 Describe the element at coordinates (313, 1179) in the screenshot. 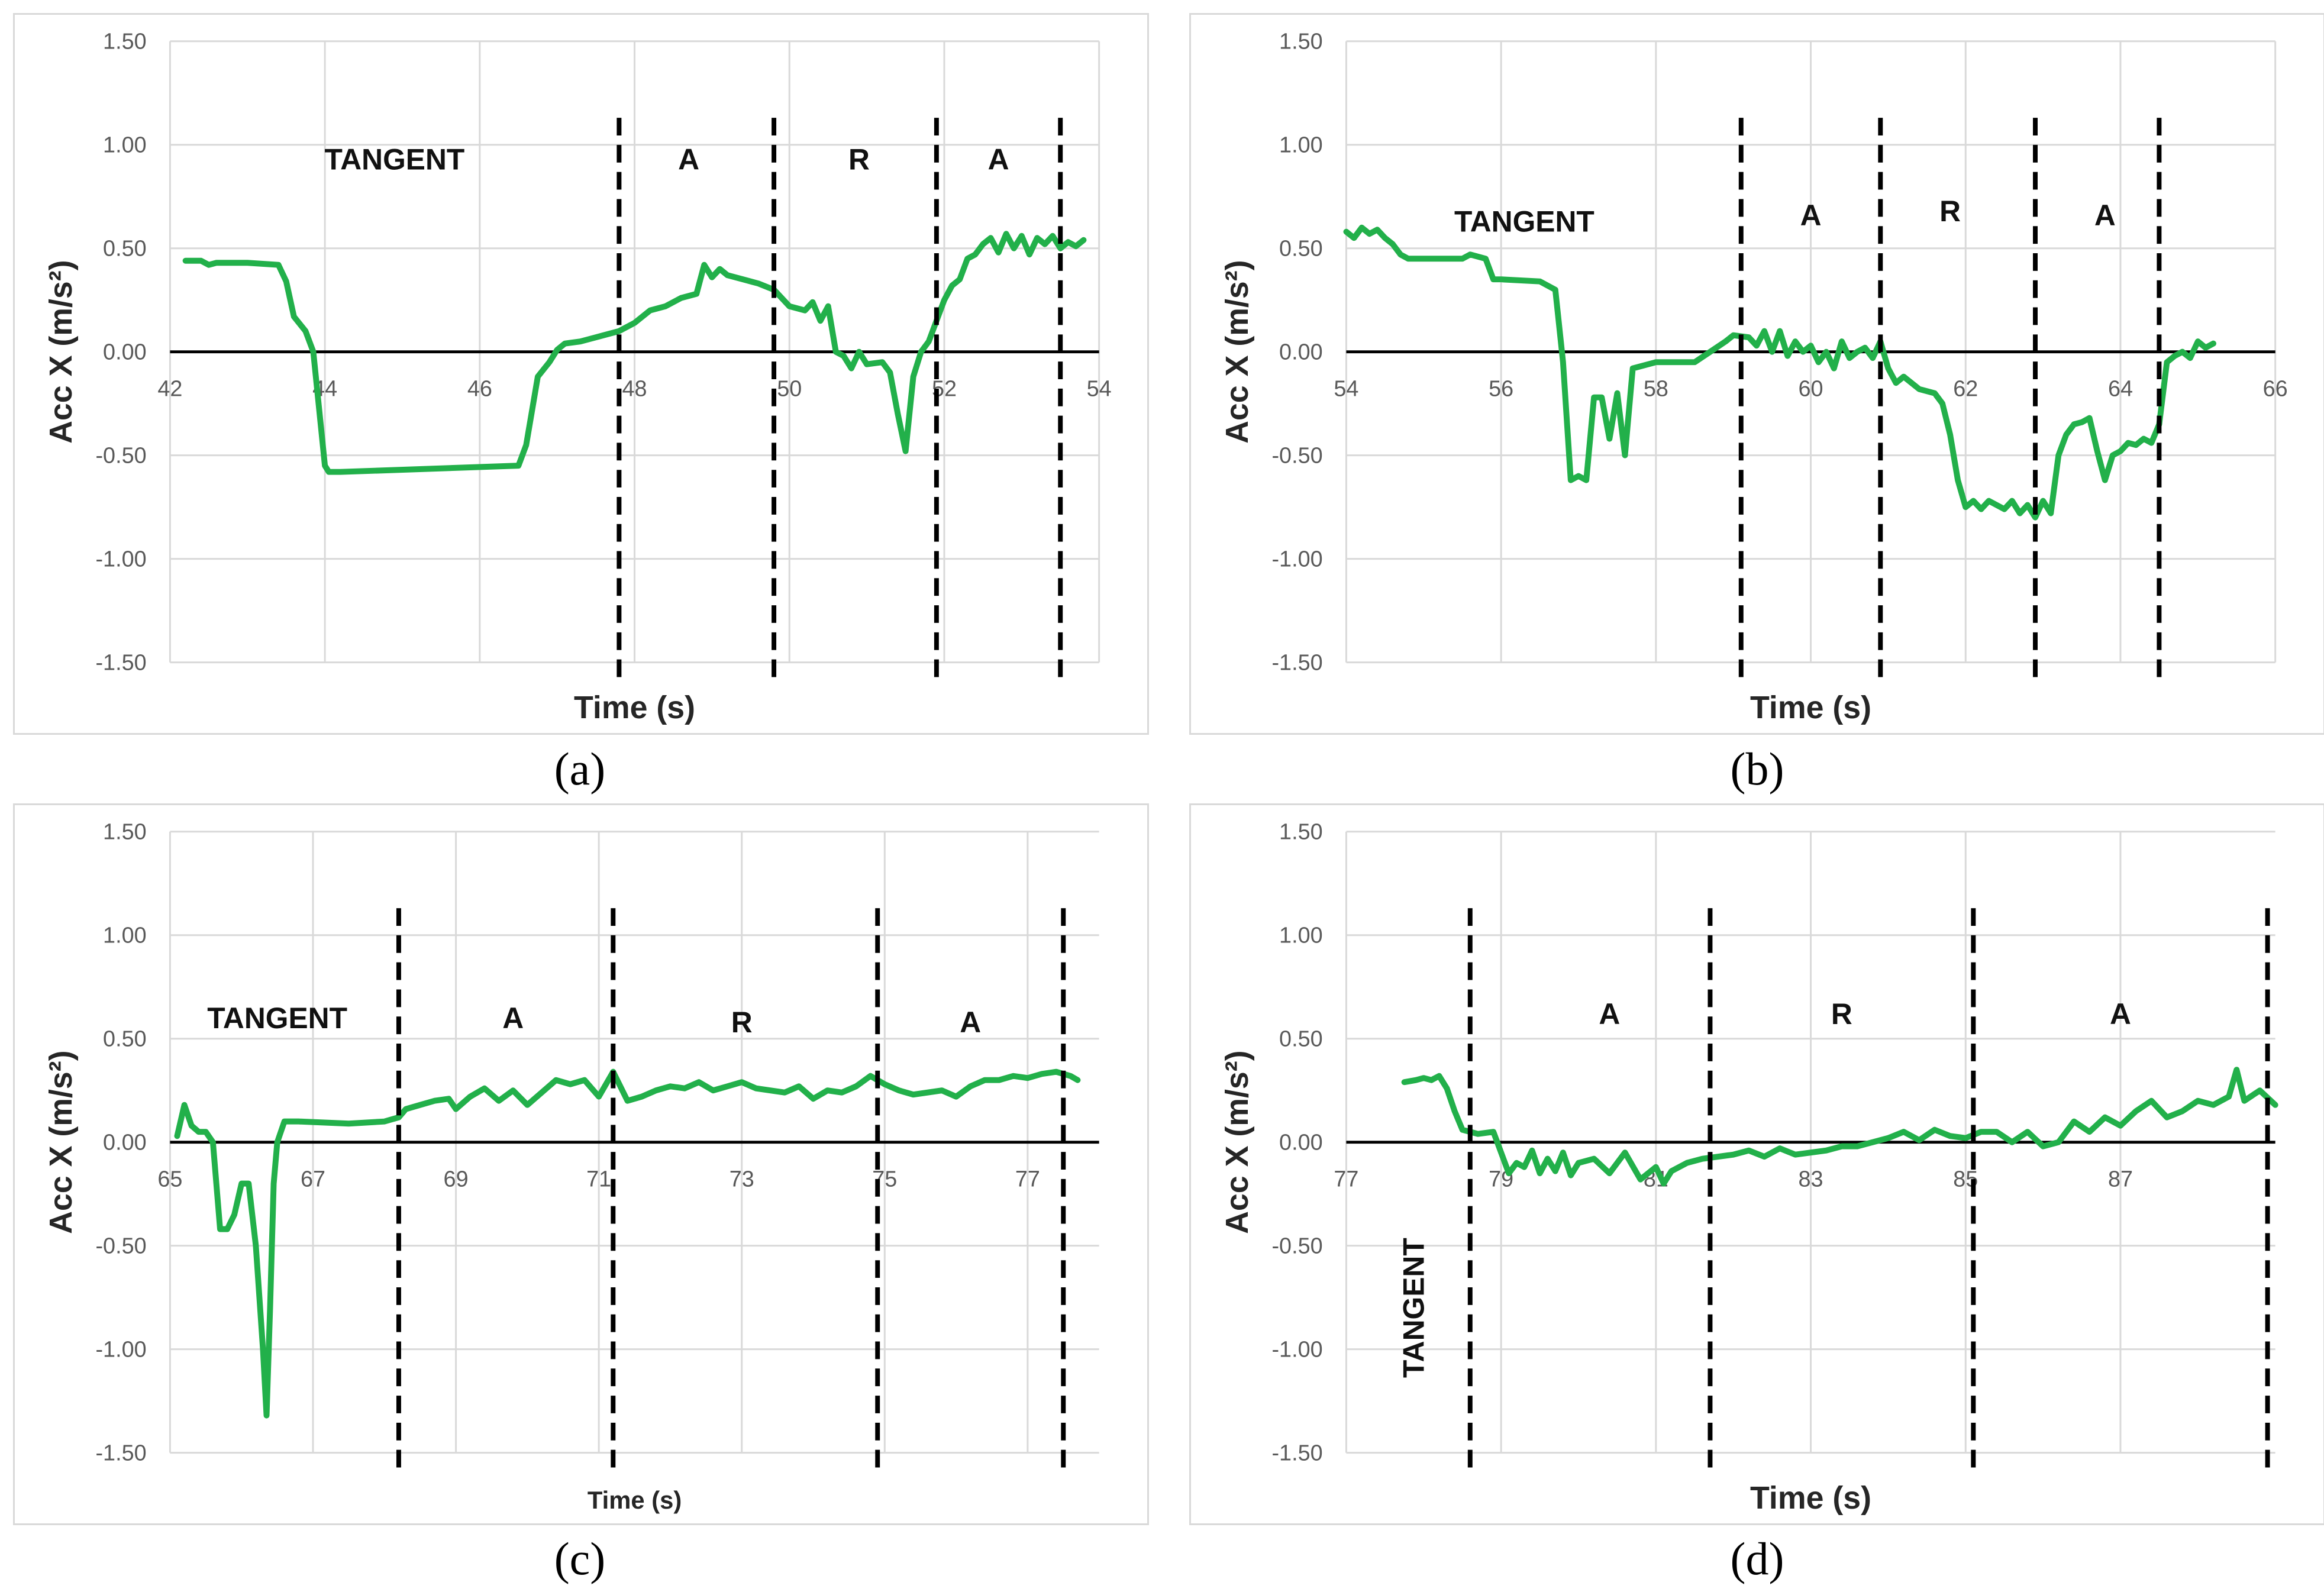

I see `x-tick-label: 67` at that location.